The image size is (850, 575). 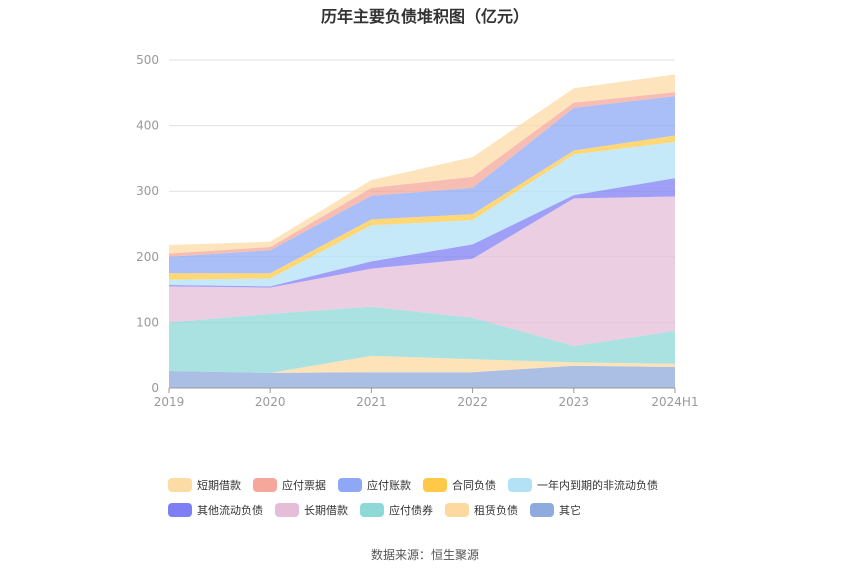 What do you see at coordinates (574, 402) in the screenshot?
I see `x-tick-label: 2023` at bounding box center [574, 402].